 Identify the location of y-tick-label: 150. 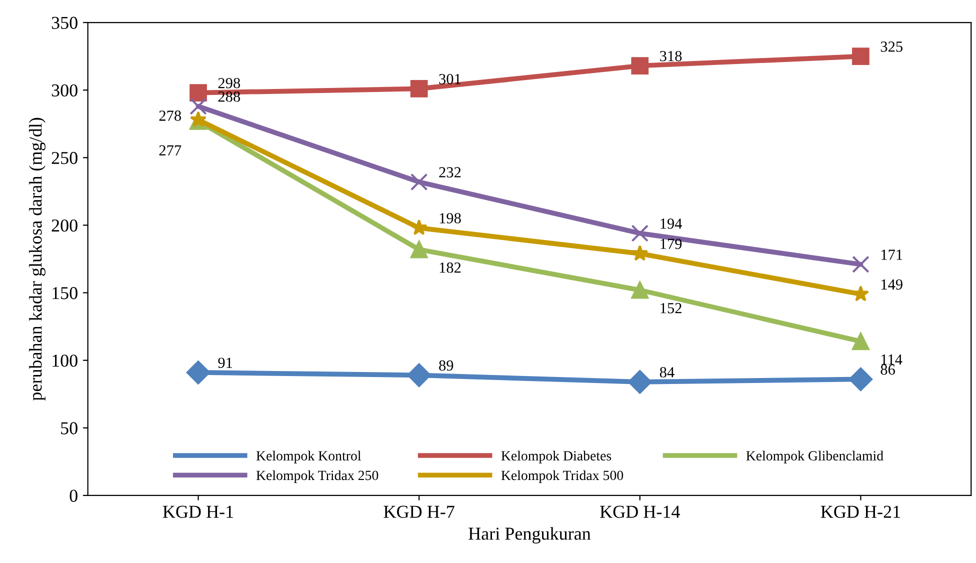
(65, 293).